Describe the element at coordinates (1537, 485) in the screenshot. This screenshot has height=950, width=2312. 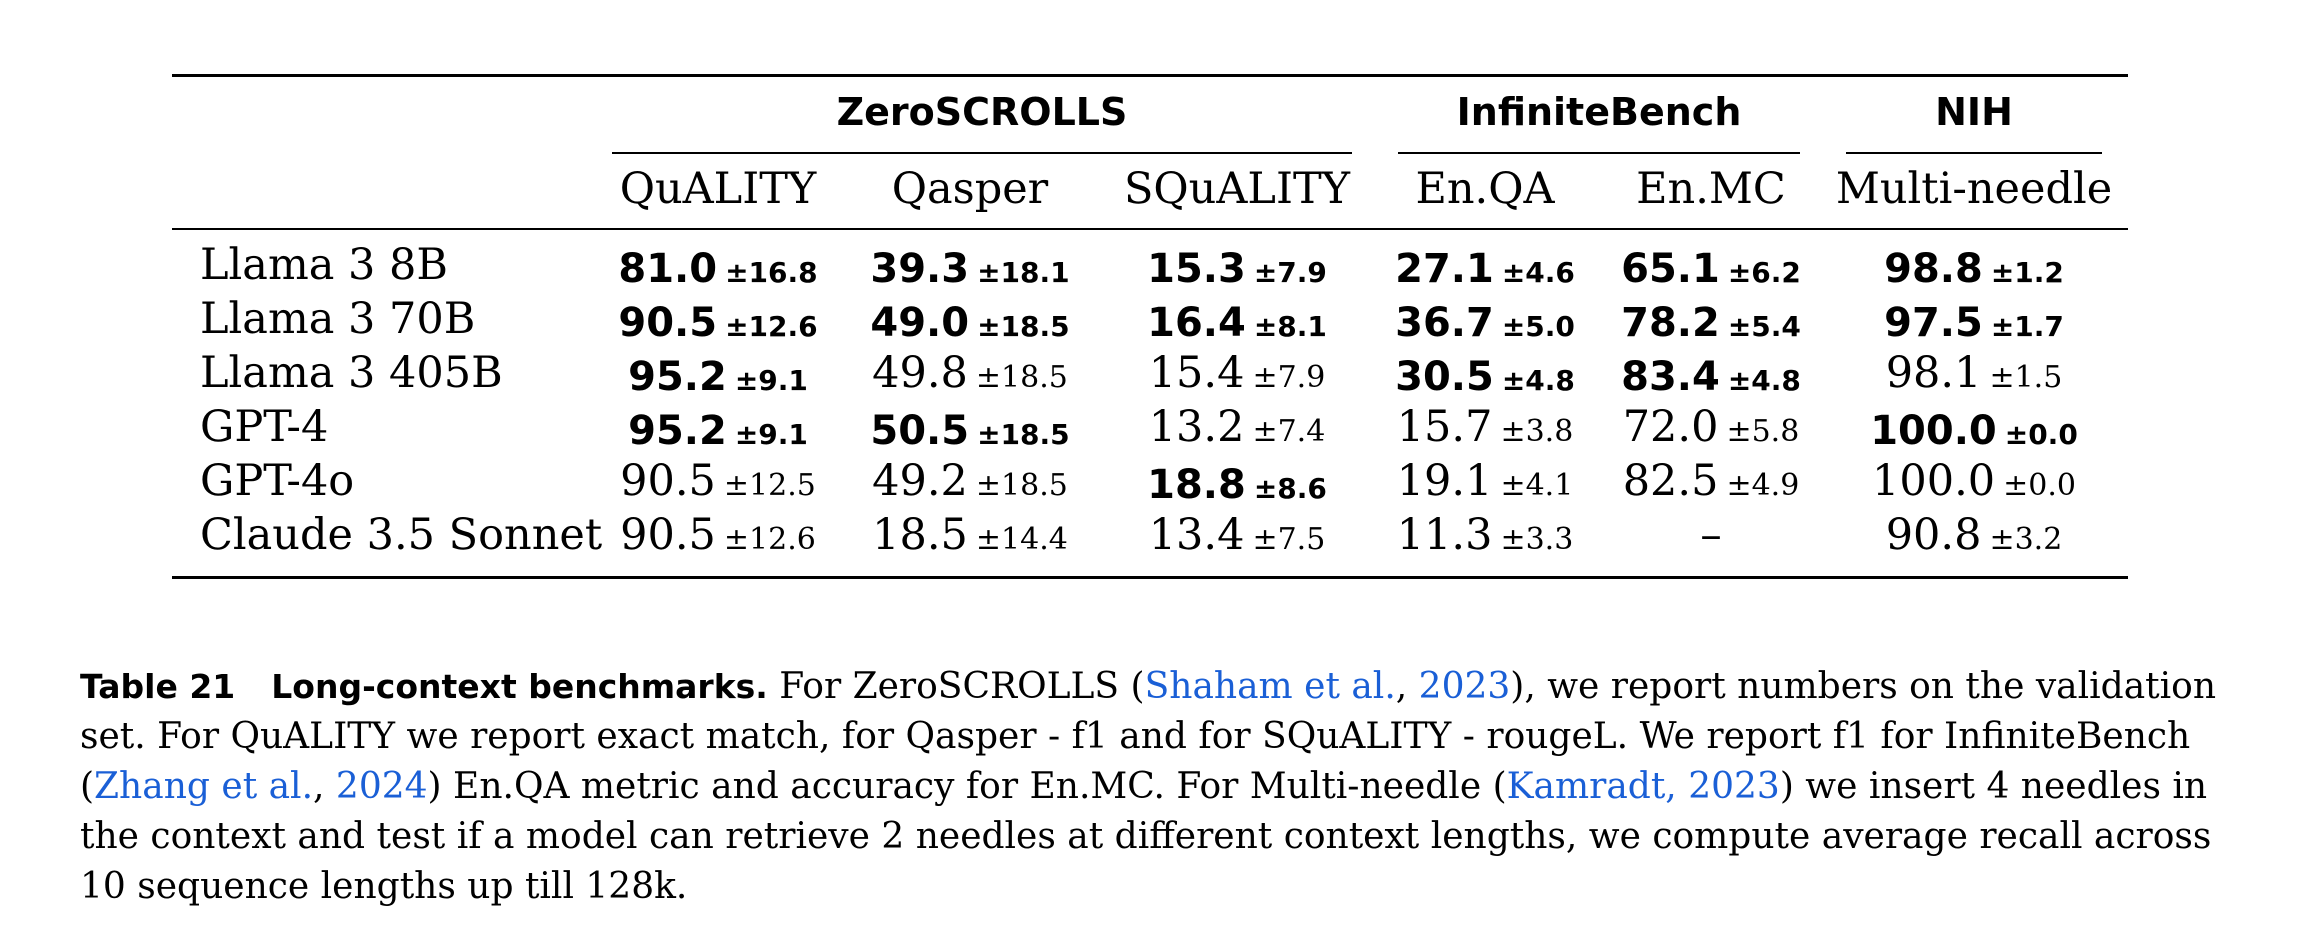
I see `cell-std: ±4.1` at that location.